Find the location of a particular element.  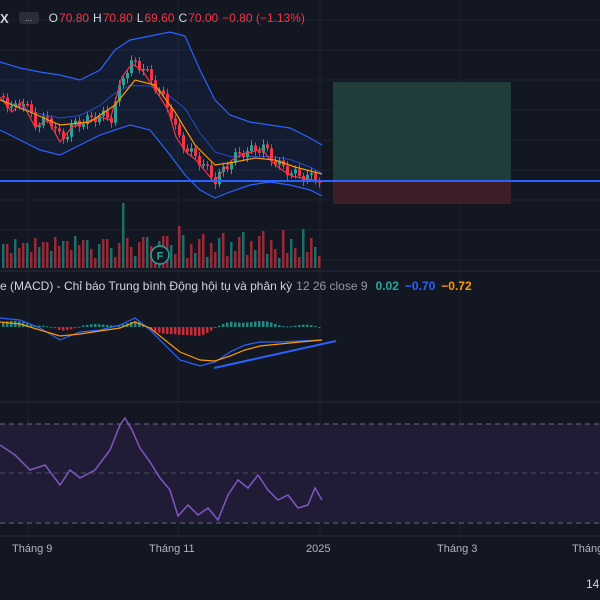

event-marker: F is located at coordinates (160, 255).